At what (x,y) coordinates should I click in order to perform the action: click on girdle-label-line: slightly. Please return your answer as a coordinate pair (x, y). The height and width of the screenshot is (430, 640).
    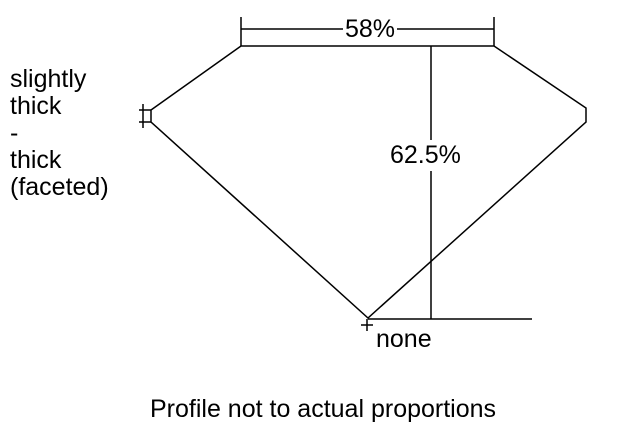
    Looking at the image, I should click on (48, 79).